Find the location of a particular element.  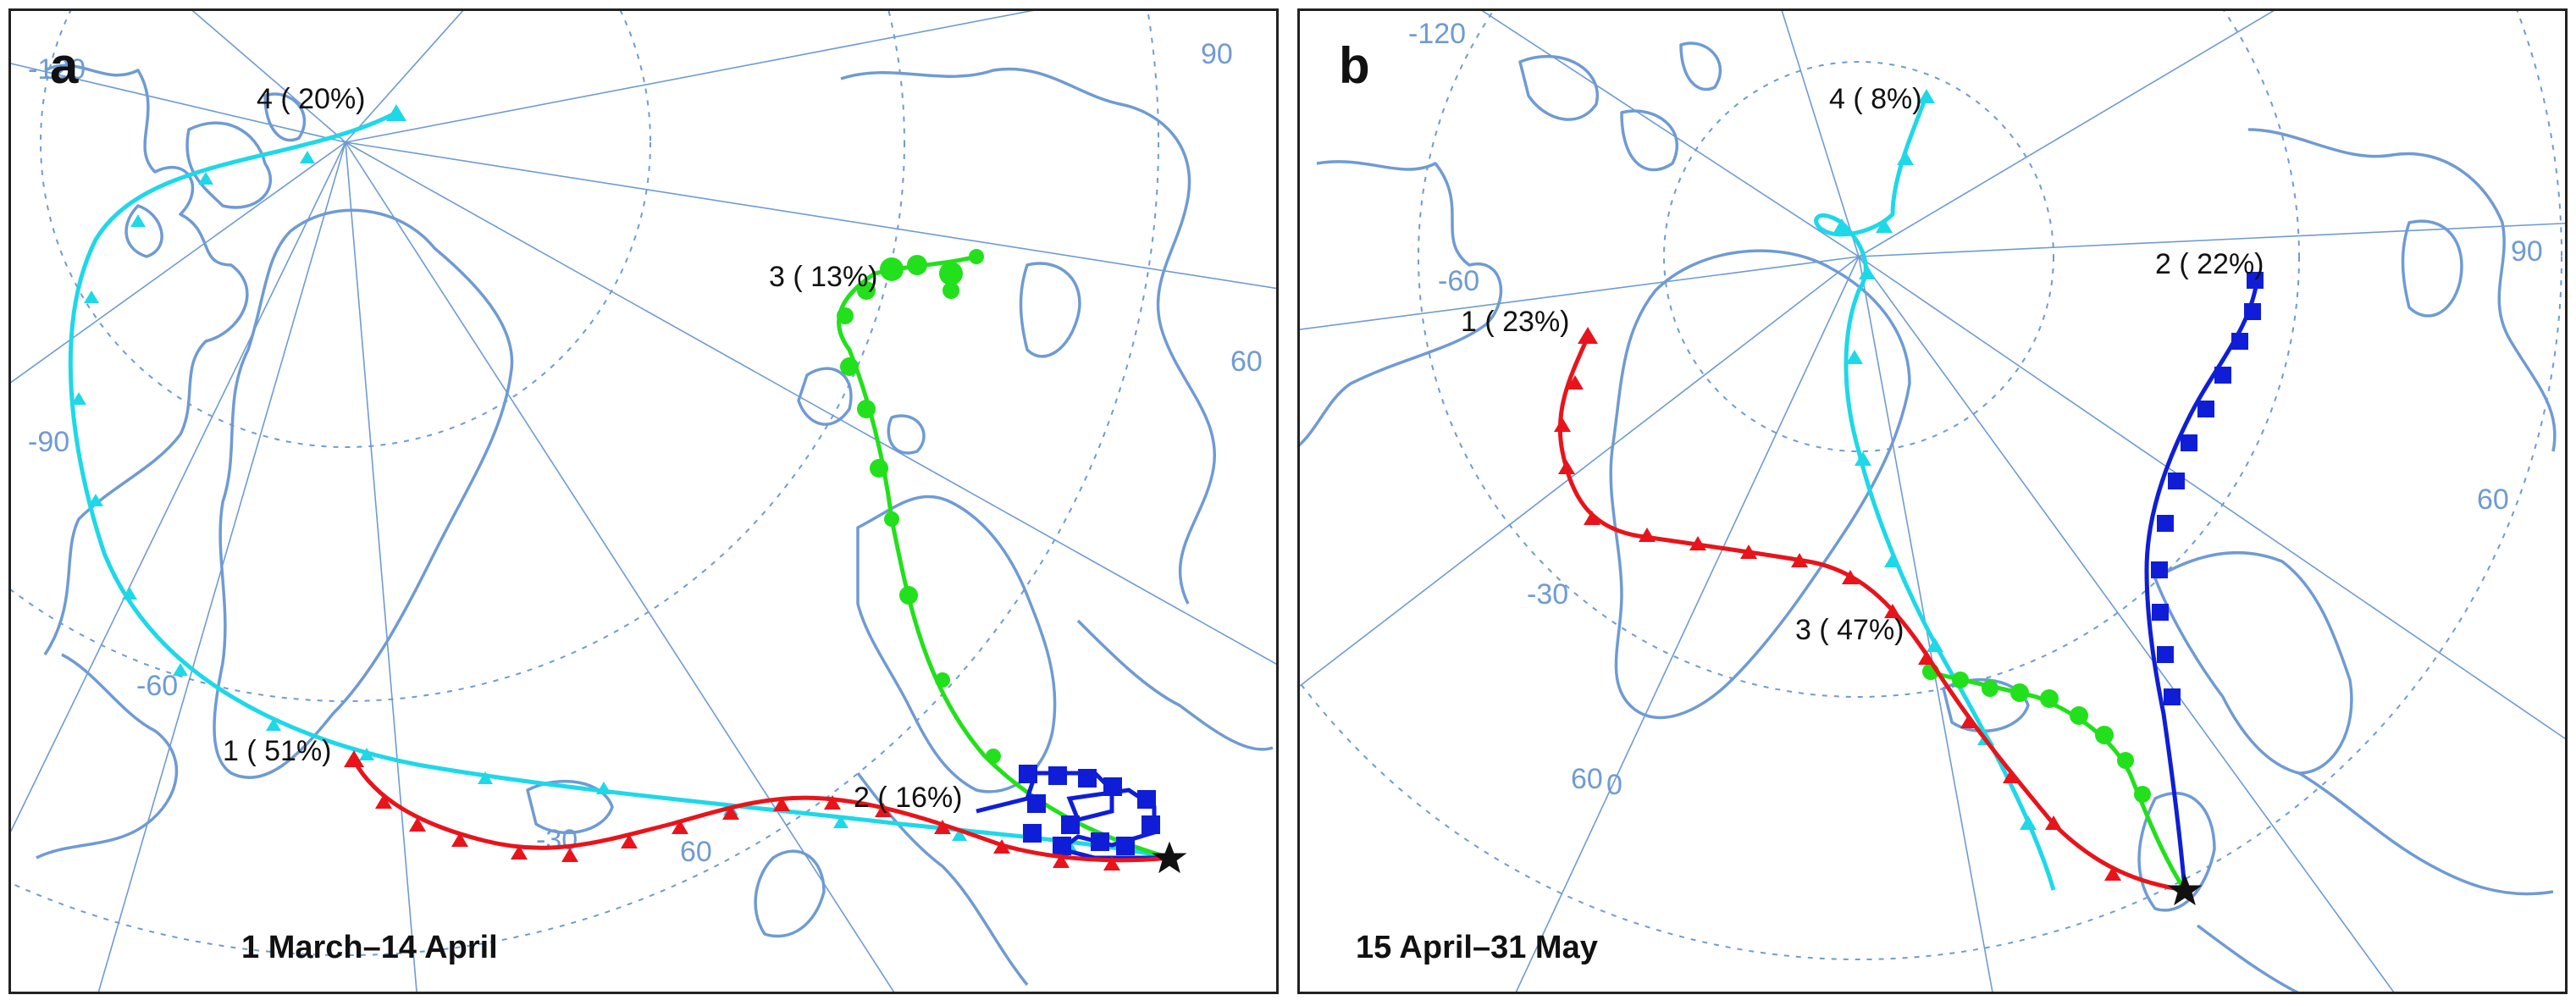

receptor-star-icon is located at coordinates (1169, 857).